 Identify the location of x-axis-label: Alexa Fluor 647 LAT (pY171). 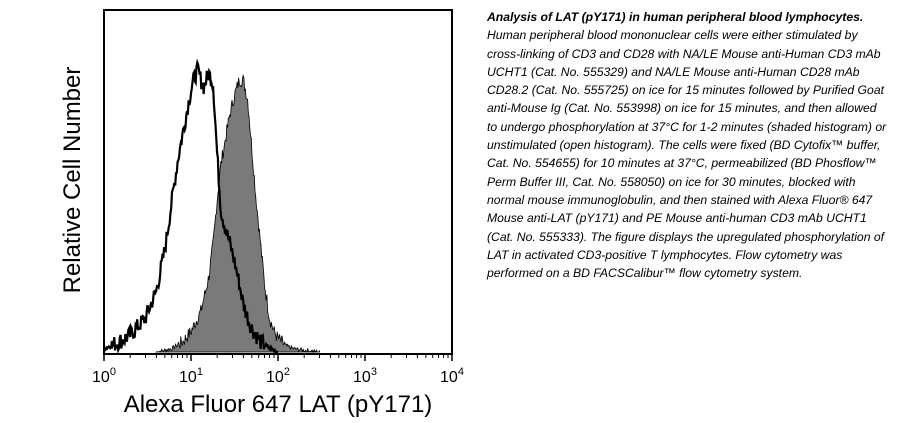
(278, 404).